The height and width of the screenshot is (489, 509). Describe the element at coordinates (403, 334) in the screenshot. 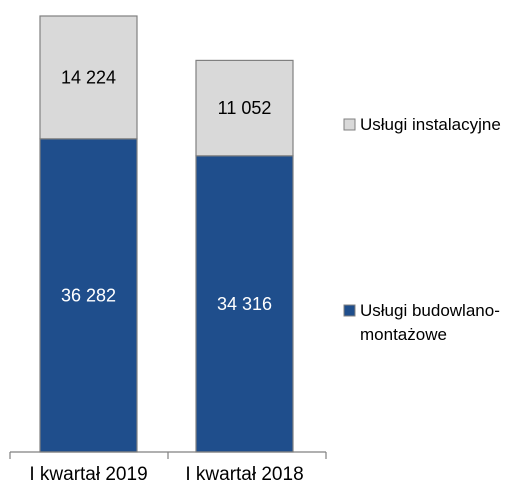

I see `legend-label-budowlano-line-2: montażowe` at that location.